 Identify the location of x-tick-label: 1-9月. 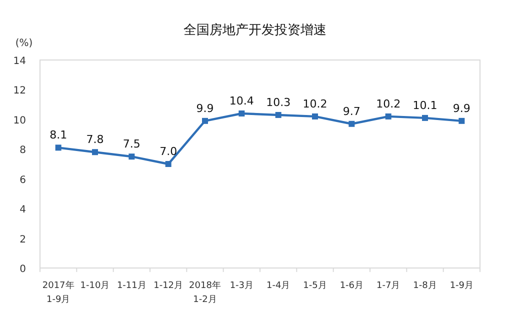
(462, 286).